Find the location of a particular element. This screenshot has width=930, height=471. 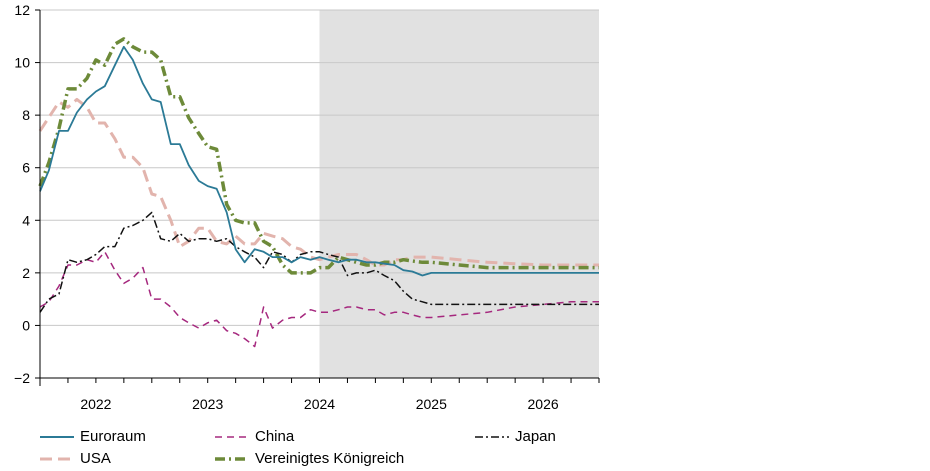

x-tick-label: 2022 is located at coordinates (95, 404).